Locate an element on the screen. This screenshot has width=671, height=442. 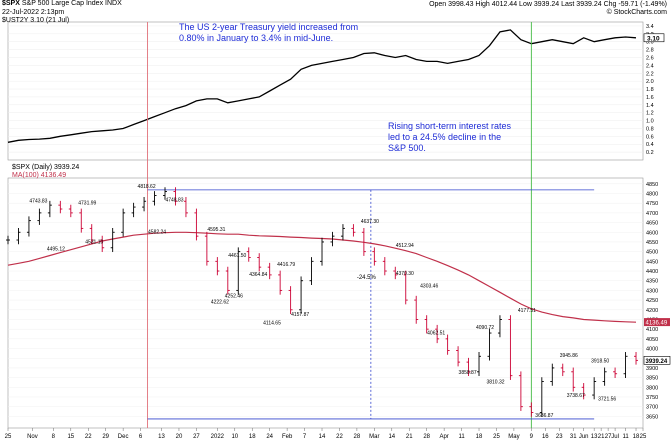
price-legend: $SPX (Daily) 3939.24 is located at coordinates (46, 167).